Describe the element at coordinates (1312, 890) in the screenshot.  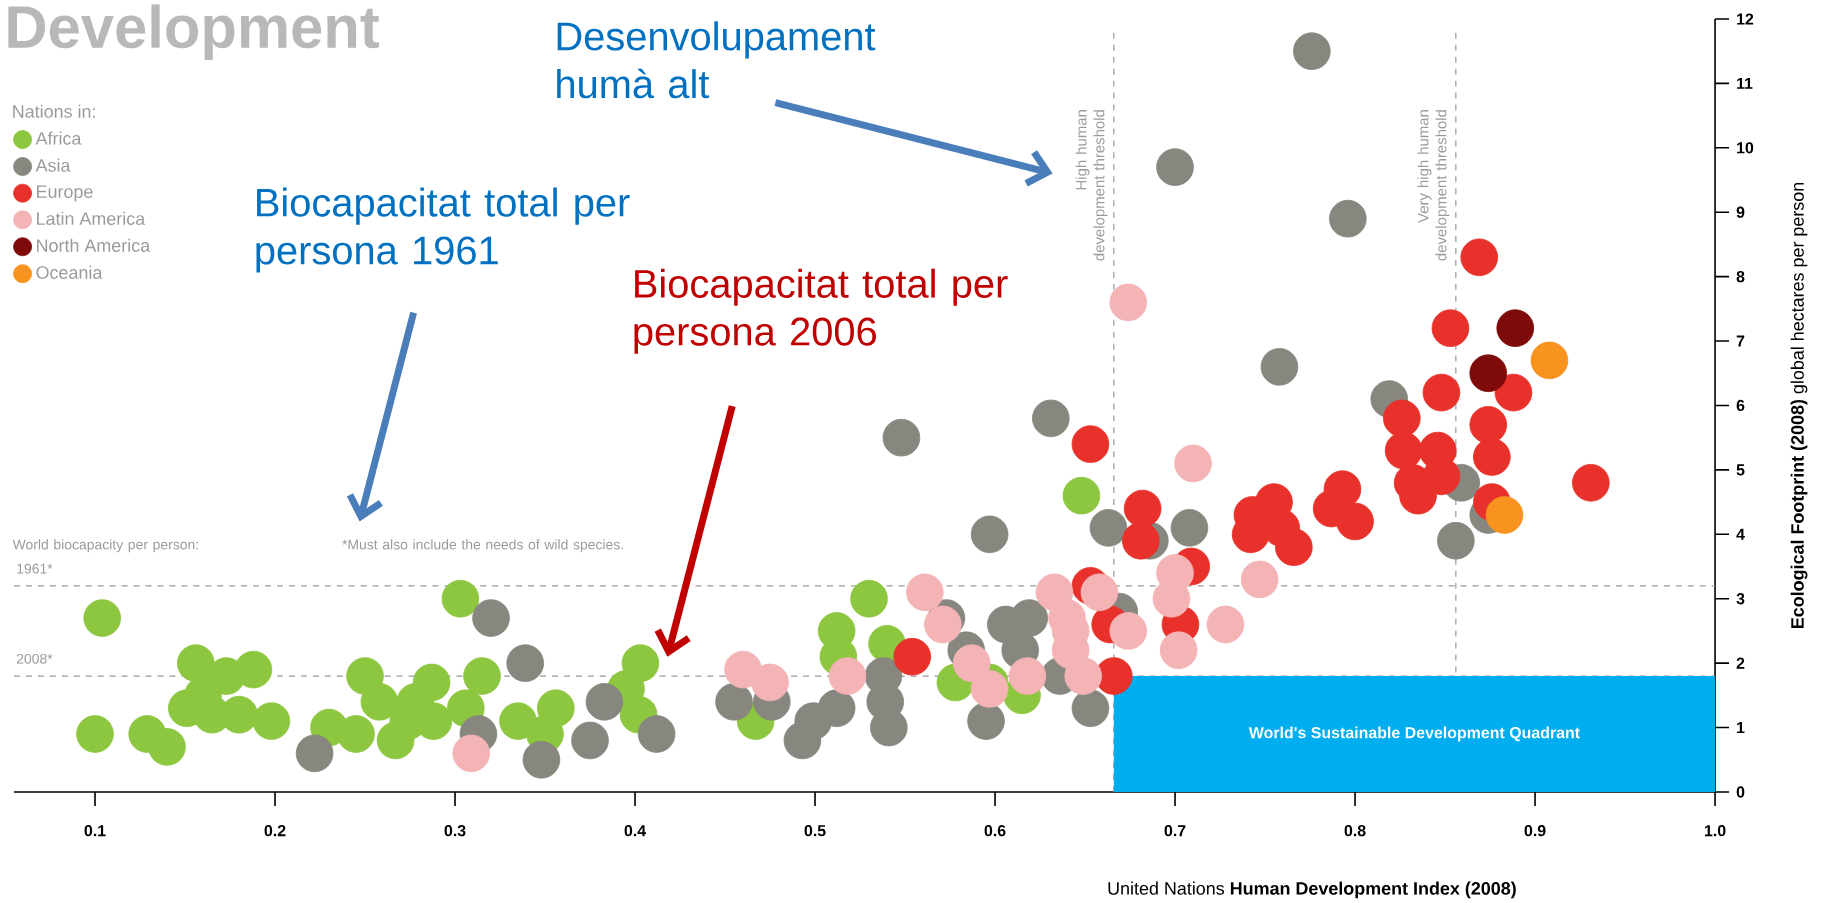
I see `x-axis-title: United Nations Human Development Index (2008)` at that location.